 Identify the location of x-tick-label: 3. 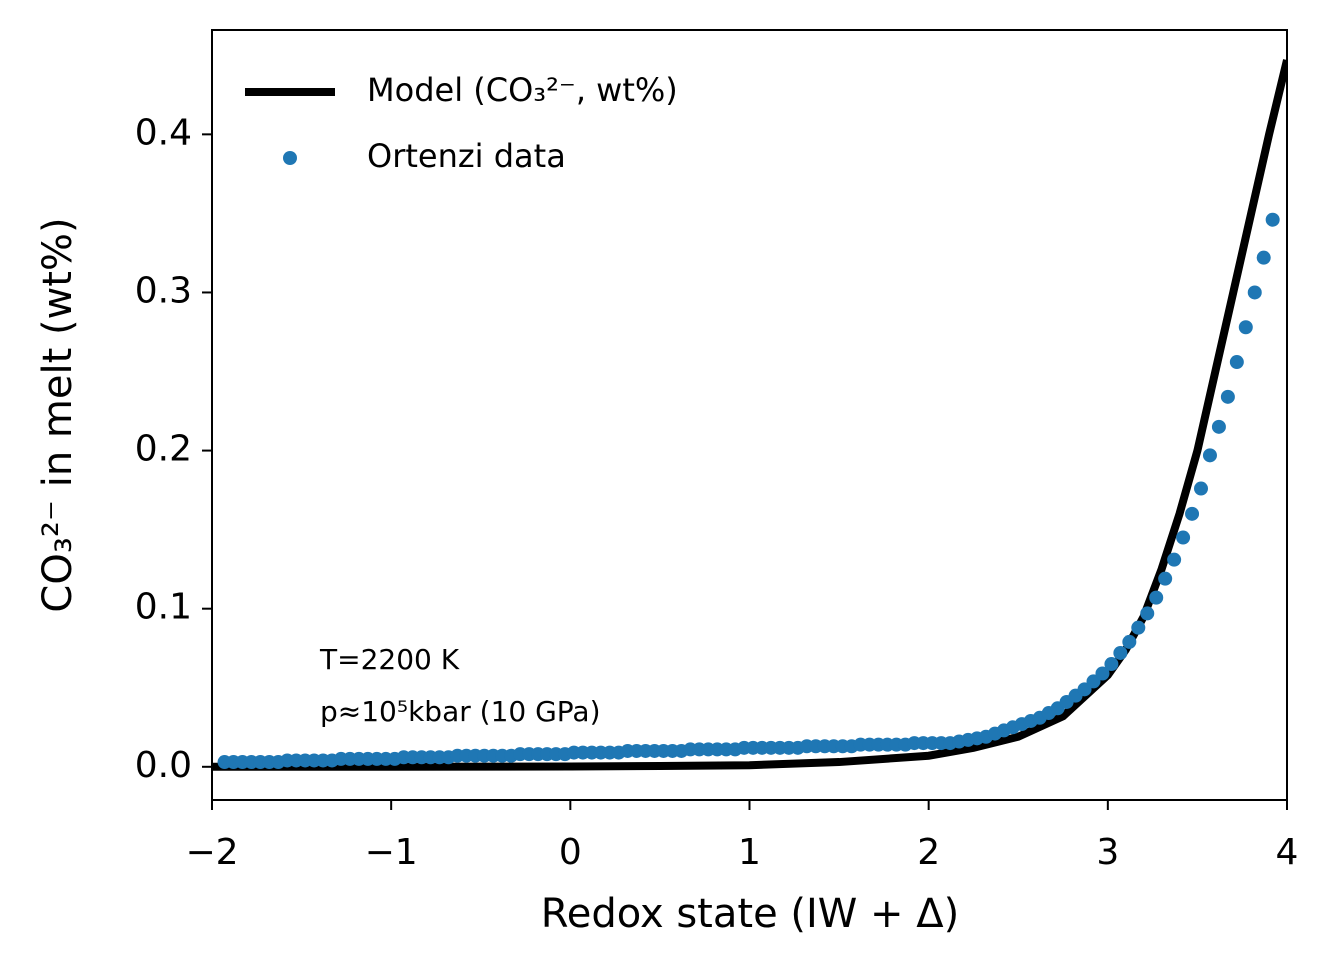
(1107, 852).